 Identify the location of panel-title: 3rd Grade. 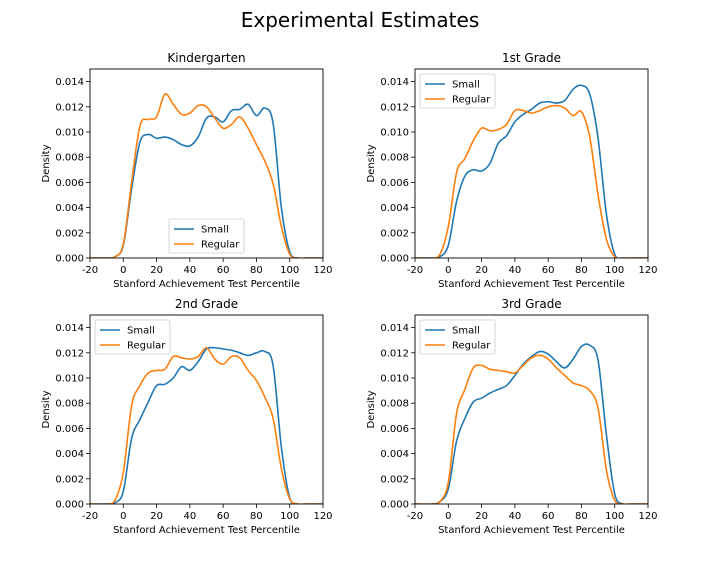
(531, 304).